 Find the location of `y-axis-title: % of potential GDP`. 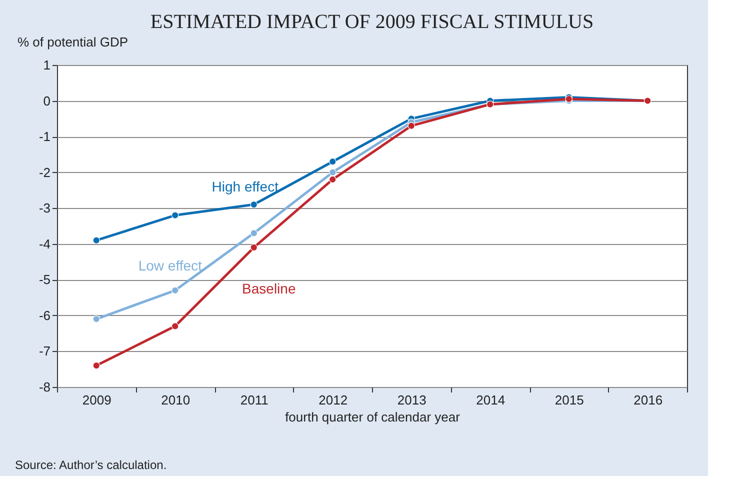

y-axis-title: % of potential GDP is located at coordinates (73, 42).